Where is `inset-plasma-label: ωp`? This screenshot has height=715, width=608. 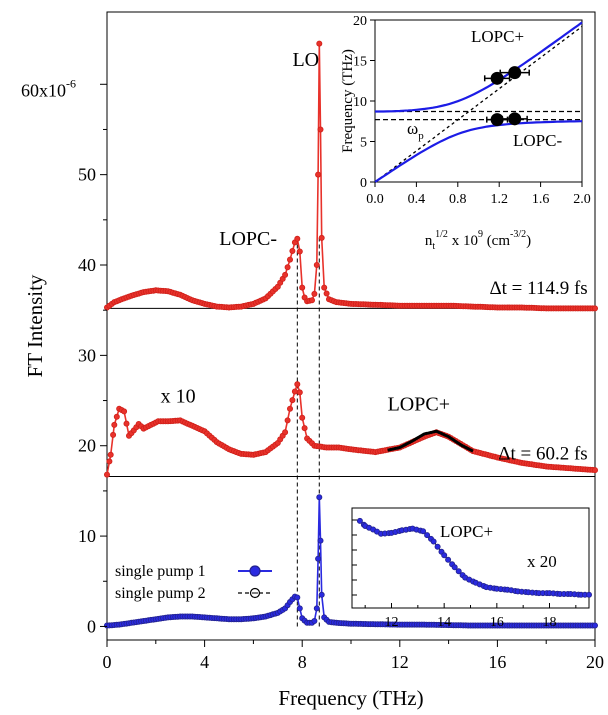 inset-plasma-label: ωp is located at coordinates (415, 130).